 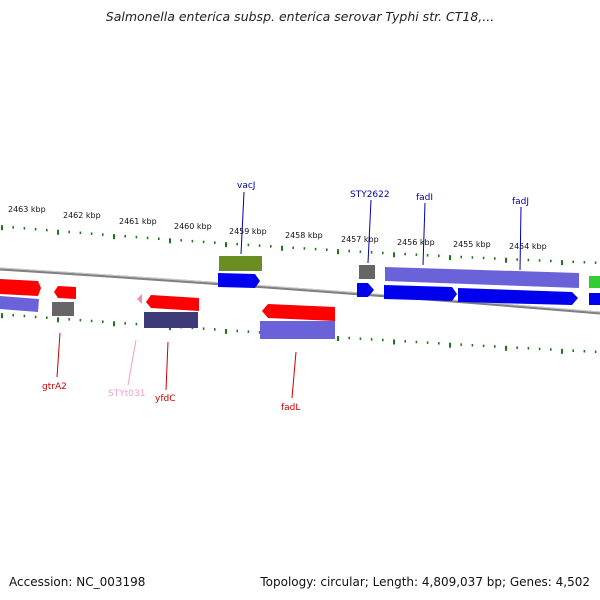 I want to click on scale-label: 2462 kbp, so click(x=82, y=215).